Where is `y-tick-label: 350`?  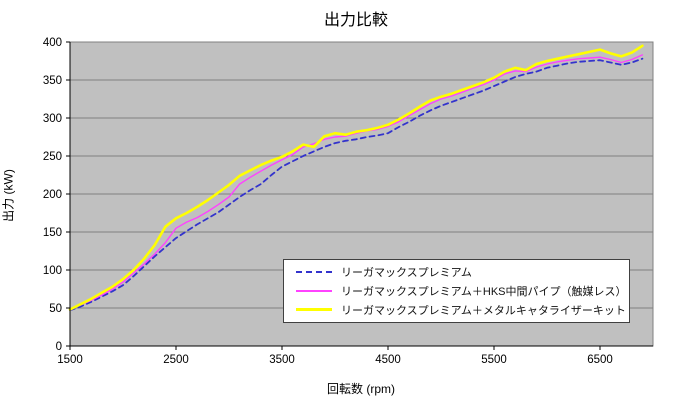 y-tick-label: 350 is located at coordinates (52, 81).